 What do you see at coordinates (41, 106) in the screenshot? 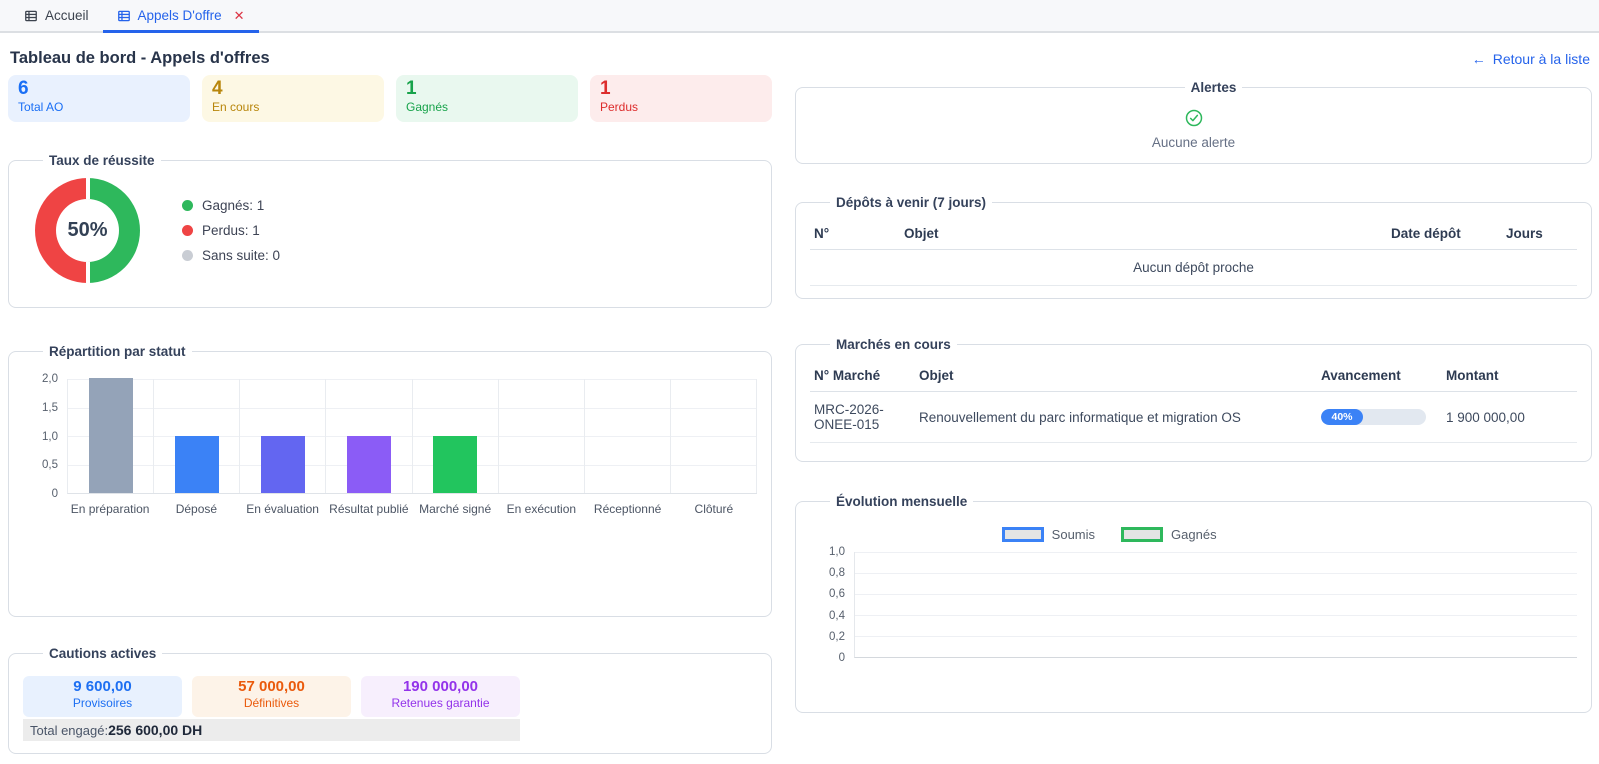
I see `stat-label: Total AO` at bounding box center [41, 106].